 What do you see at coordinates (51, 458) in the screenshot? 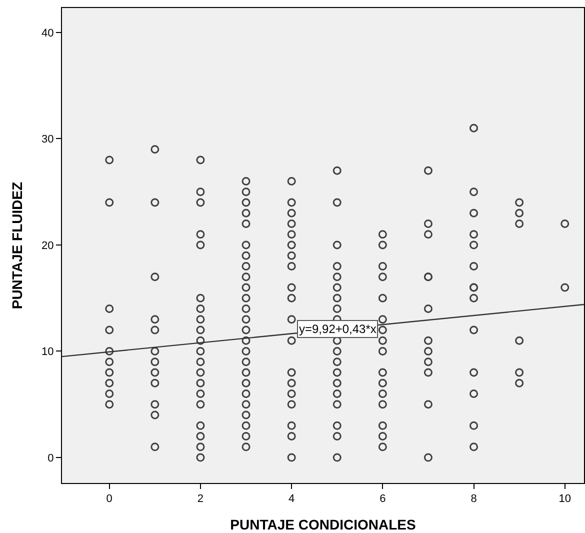
I see `y-tick-label: 0` at bounding box center [51, 458].